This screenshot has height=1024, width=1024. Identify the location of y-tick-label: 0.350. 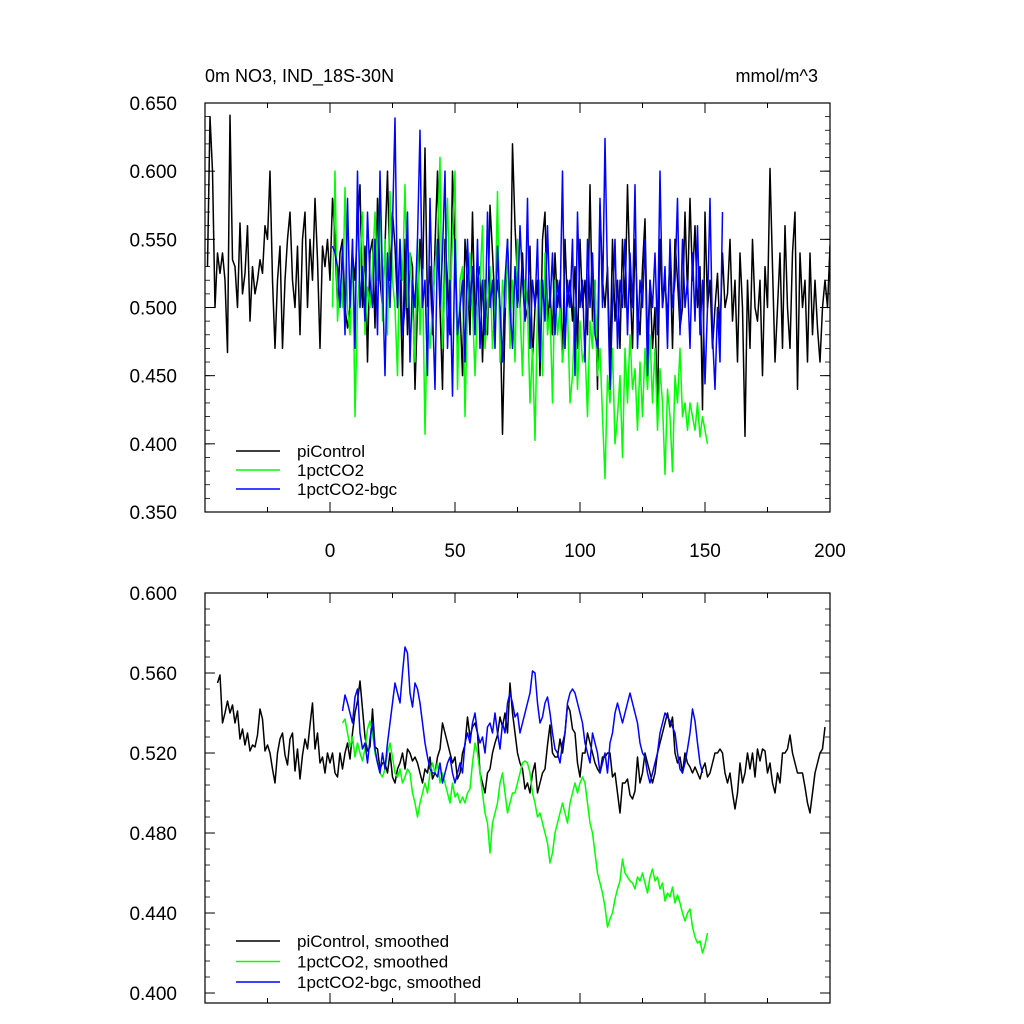
(153, 513).